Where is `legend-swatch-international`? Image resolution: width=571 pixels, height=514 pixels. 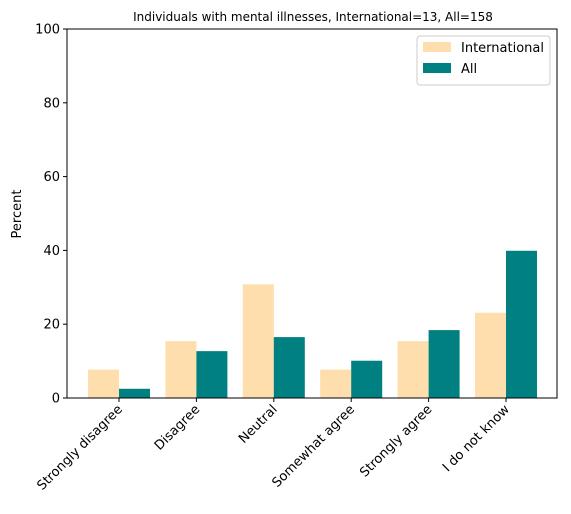 legend-swatch-international is located at coordinates (437, 47).